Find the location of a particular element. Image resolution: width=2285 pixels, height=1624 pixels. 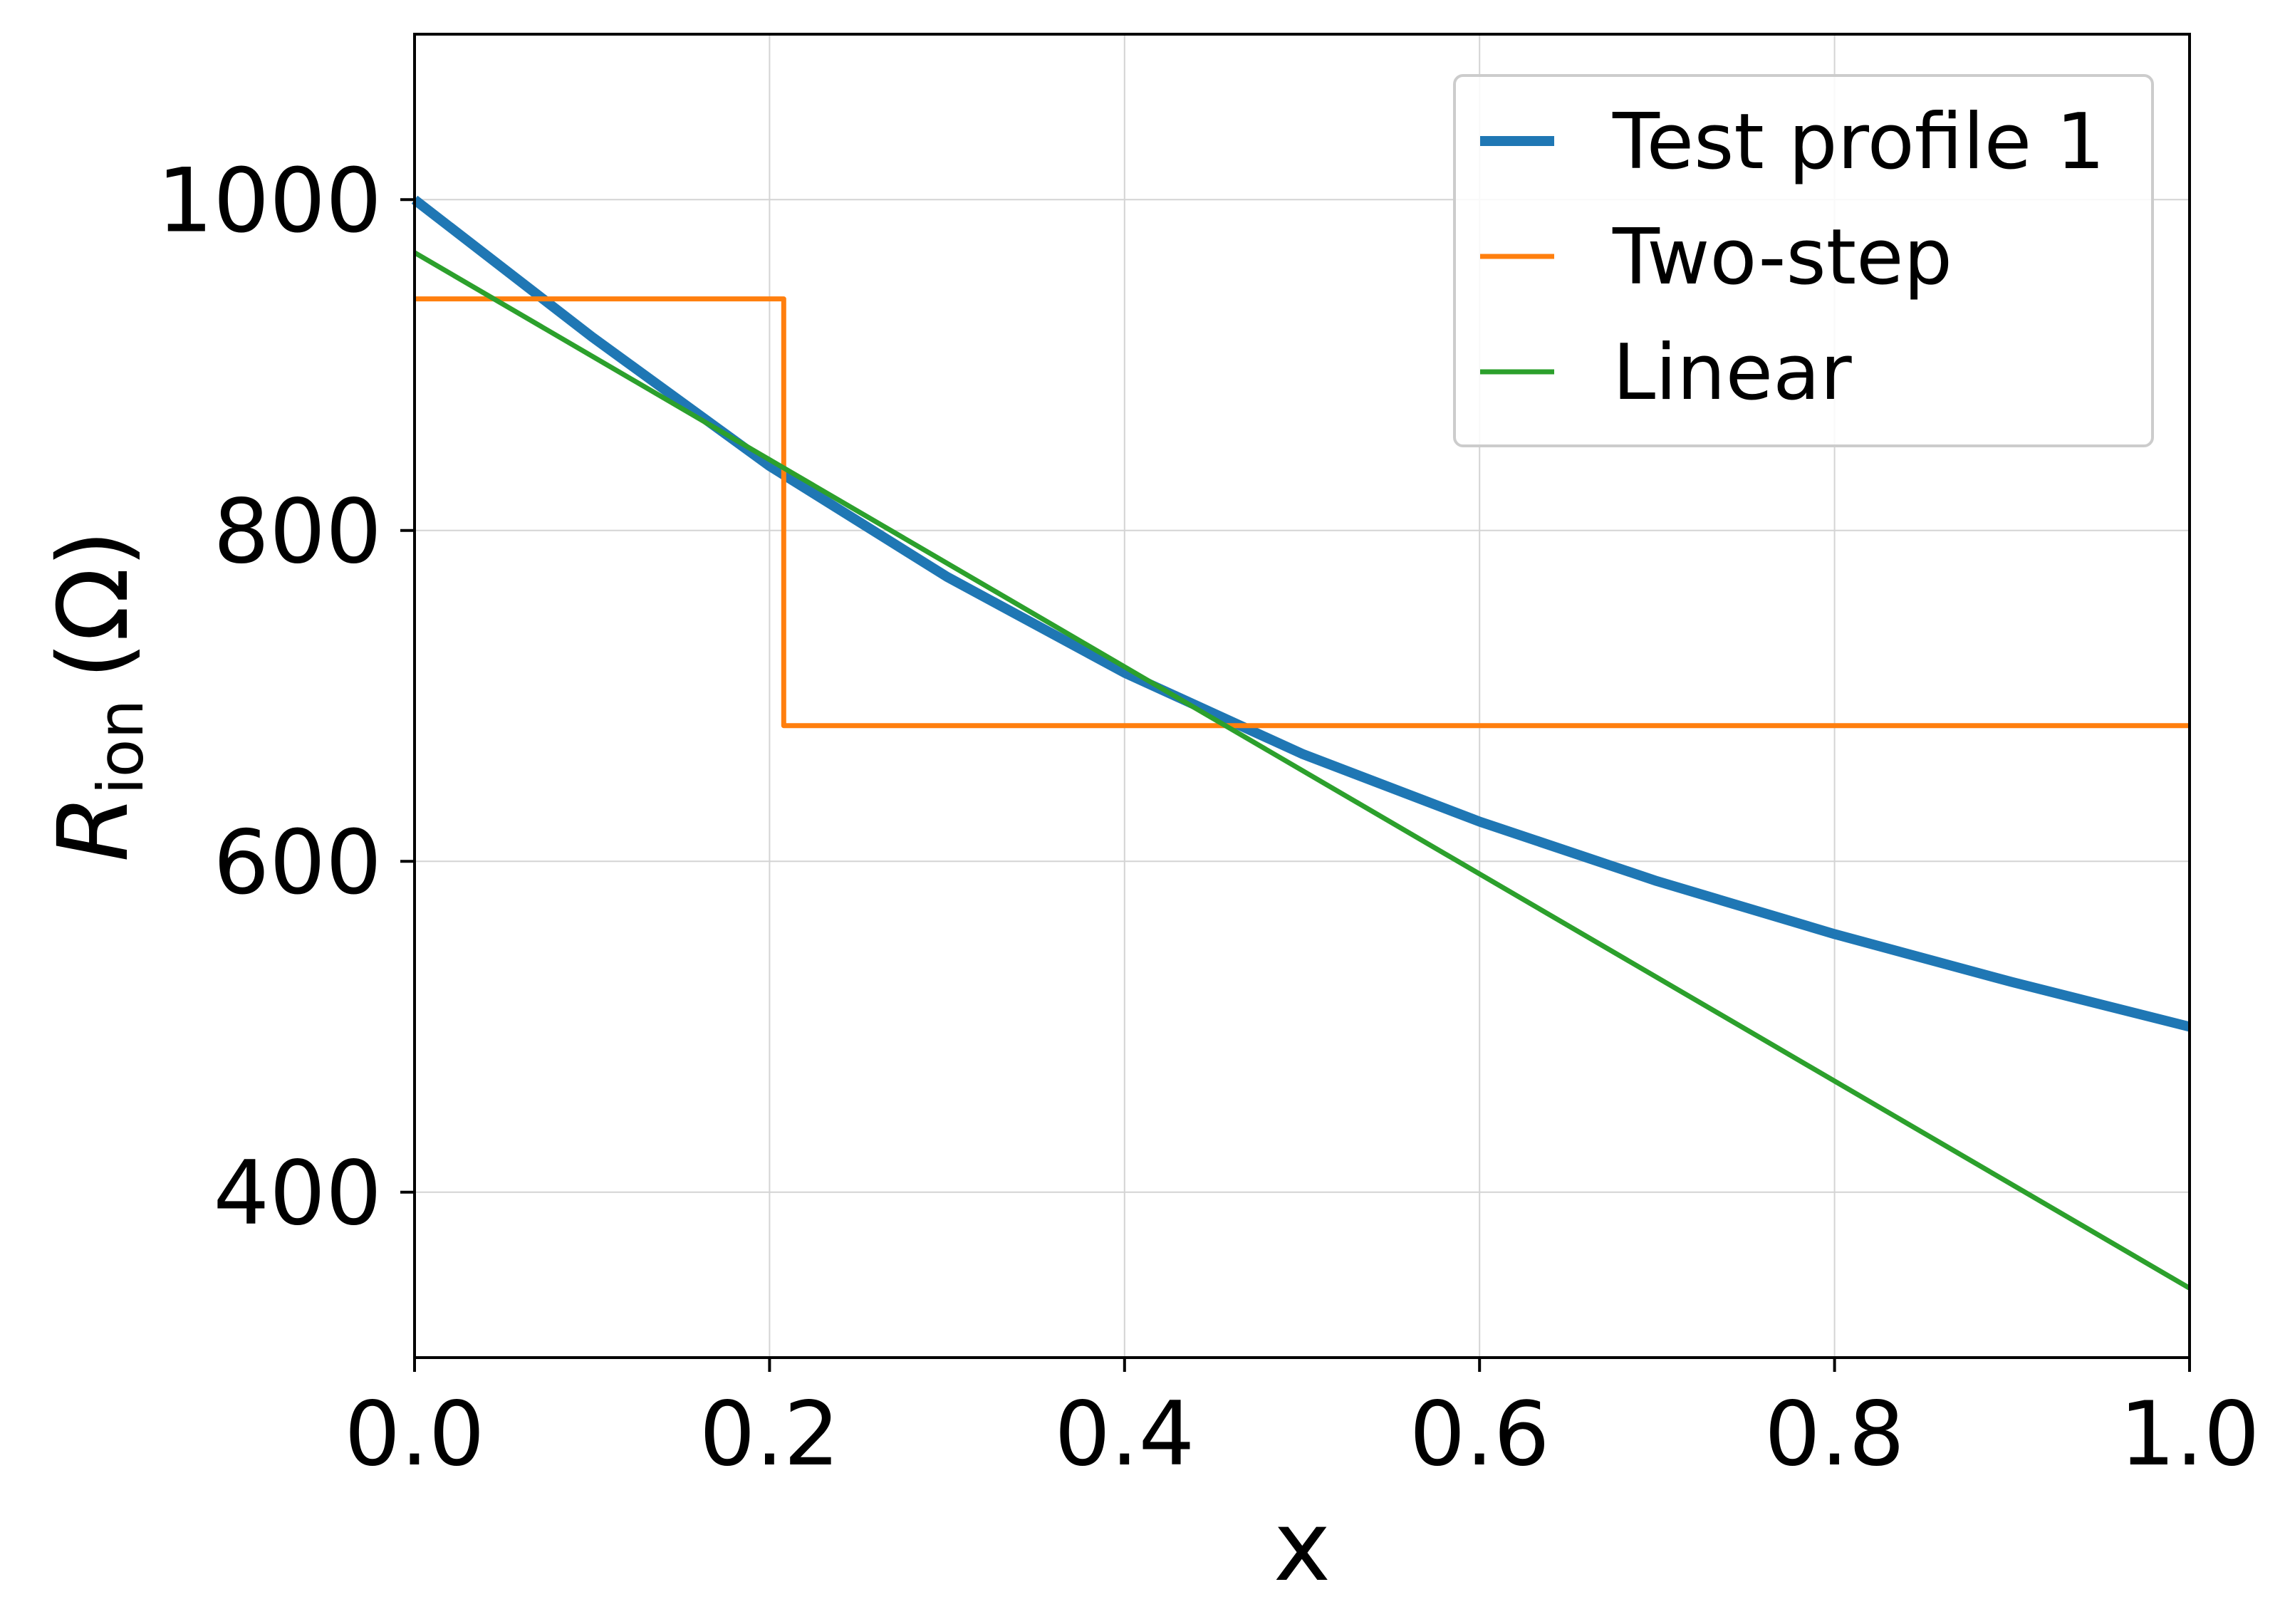

y-tick-label: 800 is located at coordinates (297, 532).